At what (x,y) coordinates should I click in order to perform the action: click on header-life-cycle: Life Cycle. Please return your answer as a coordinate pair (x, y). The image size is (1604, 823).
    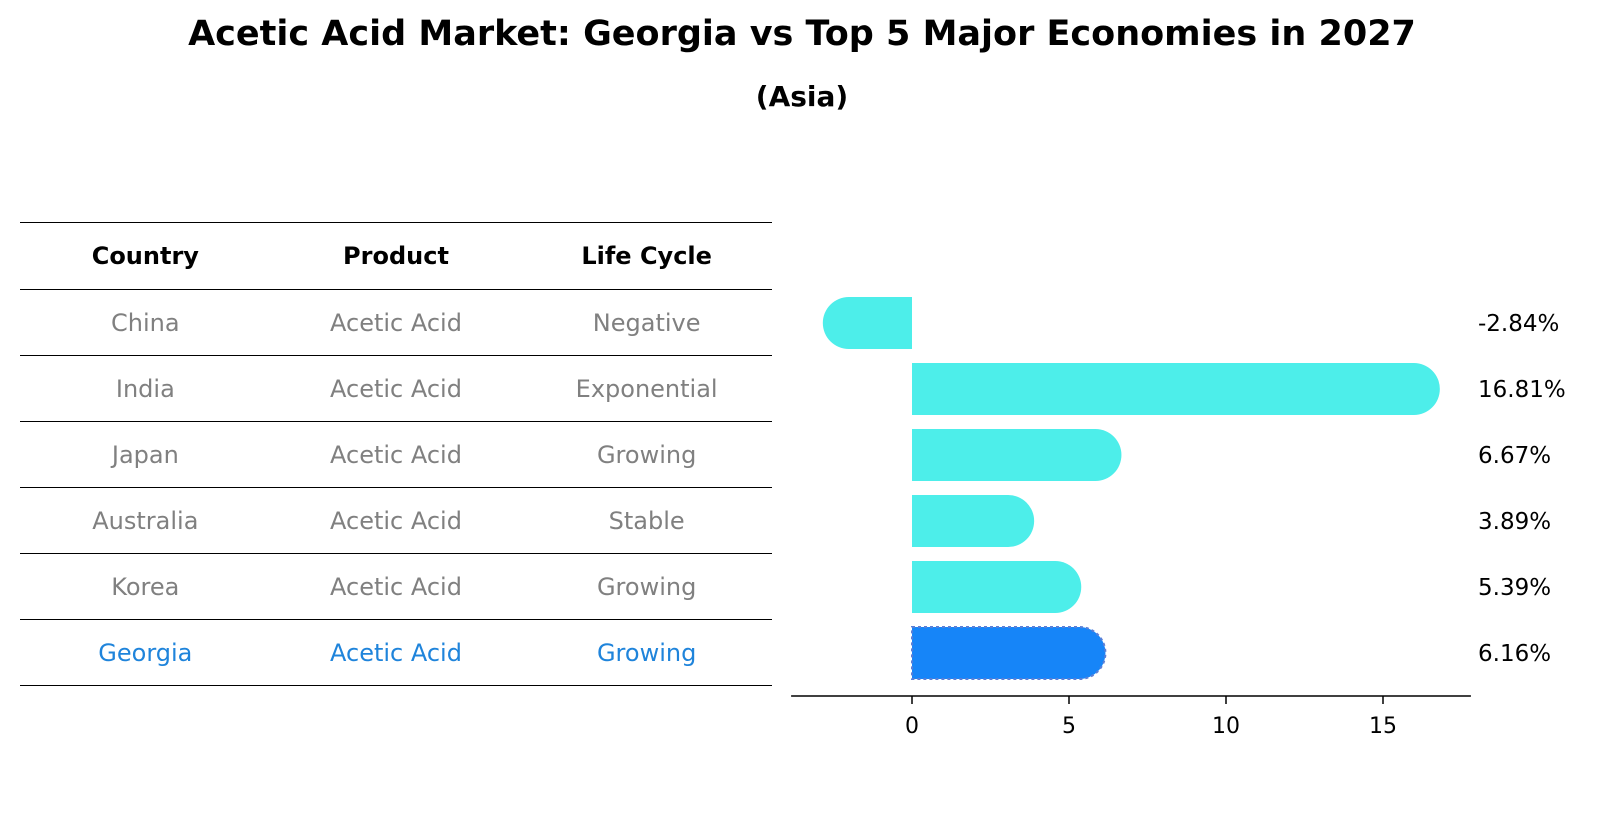
    Looking at the image, I should click on (646, 256).